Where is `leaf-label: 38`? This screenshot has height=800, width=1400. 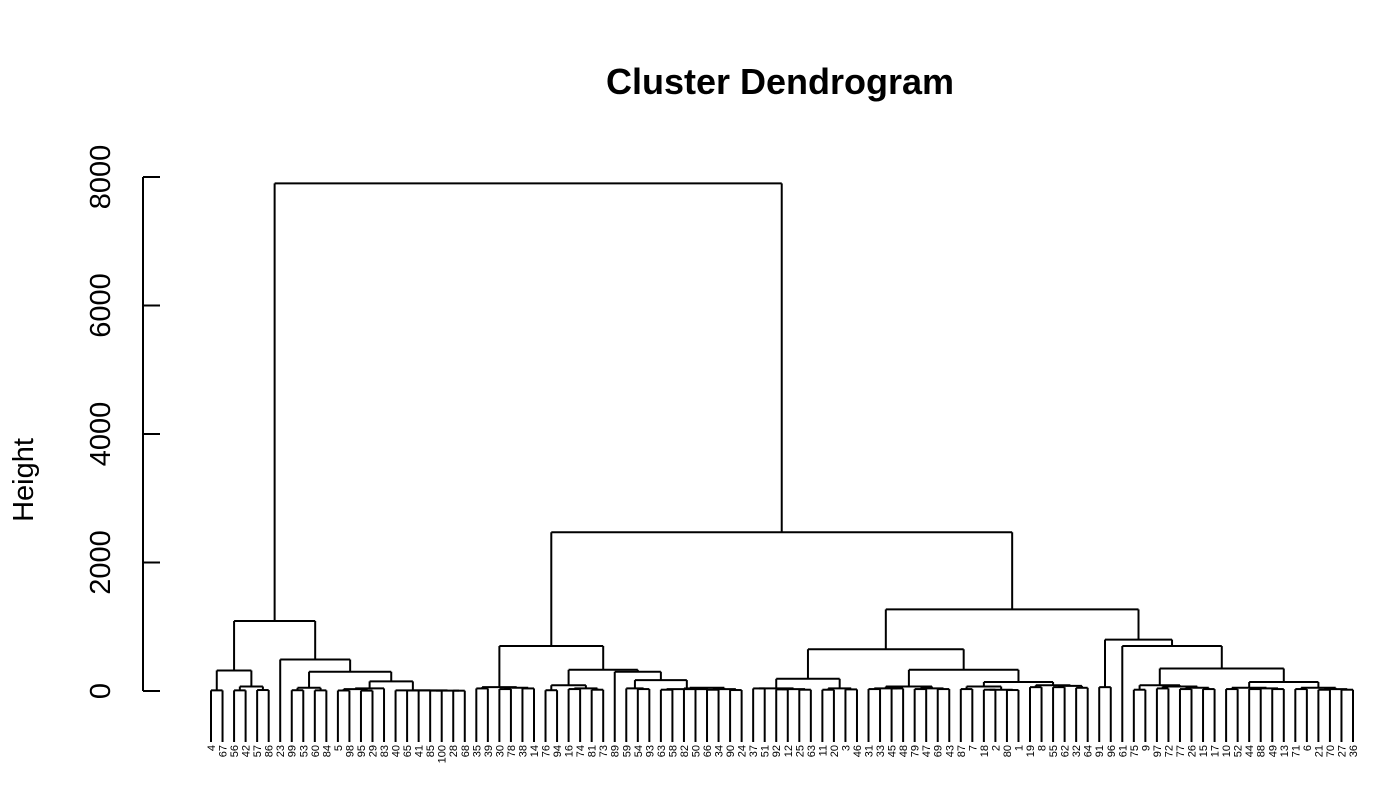
leaf-label: 38 is located at coordinates (523, 751).